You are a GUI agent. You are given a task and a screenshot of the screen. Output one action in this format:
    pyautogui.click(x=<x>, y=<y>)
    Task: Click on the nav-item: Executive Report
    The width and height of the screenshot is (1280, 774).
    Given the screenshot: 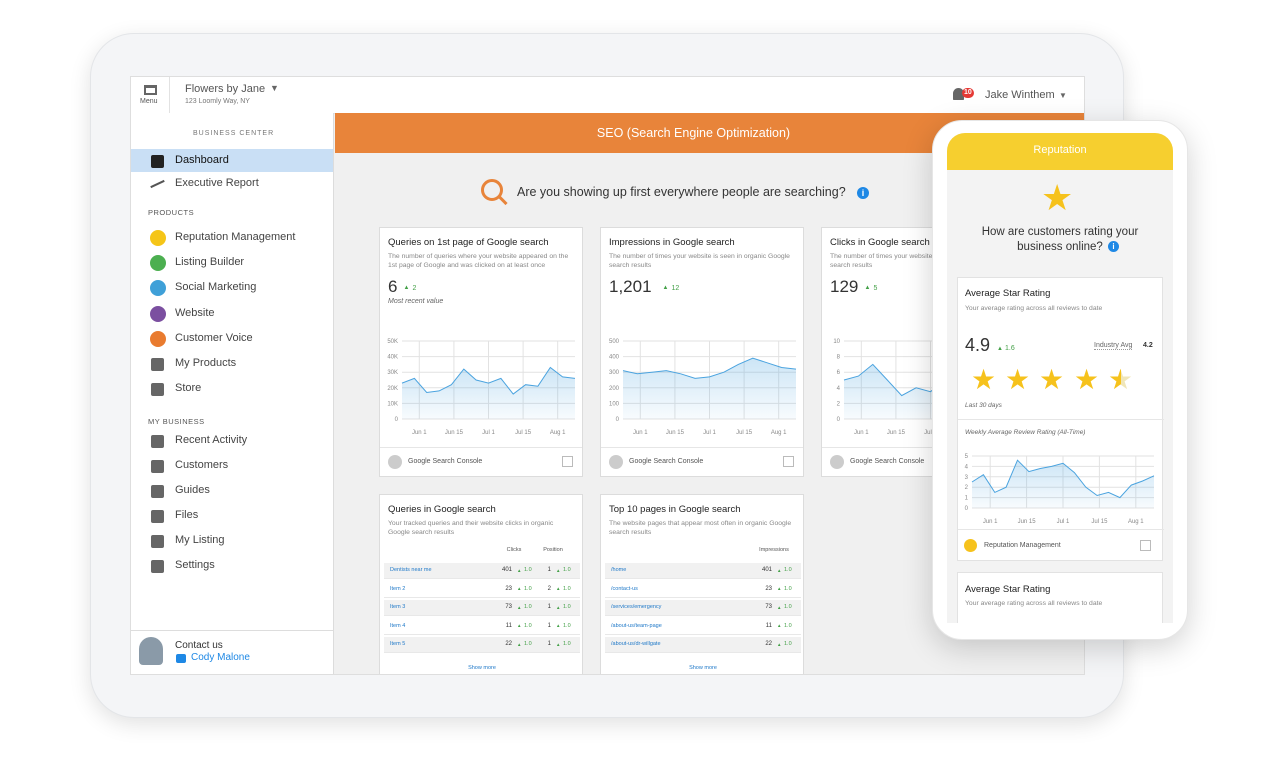 What is the action you would take?
    pyautogui.click(x=217, y=183)
    